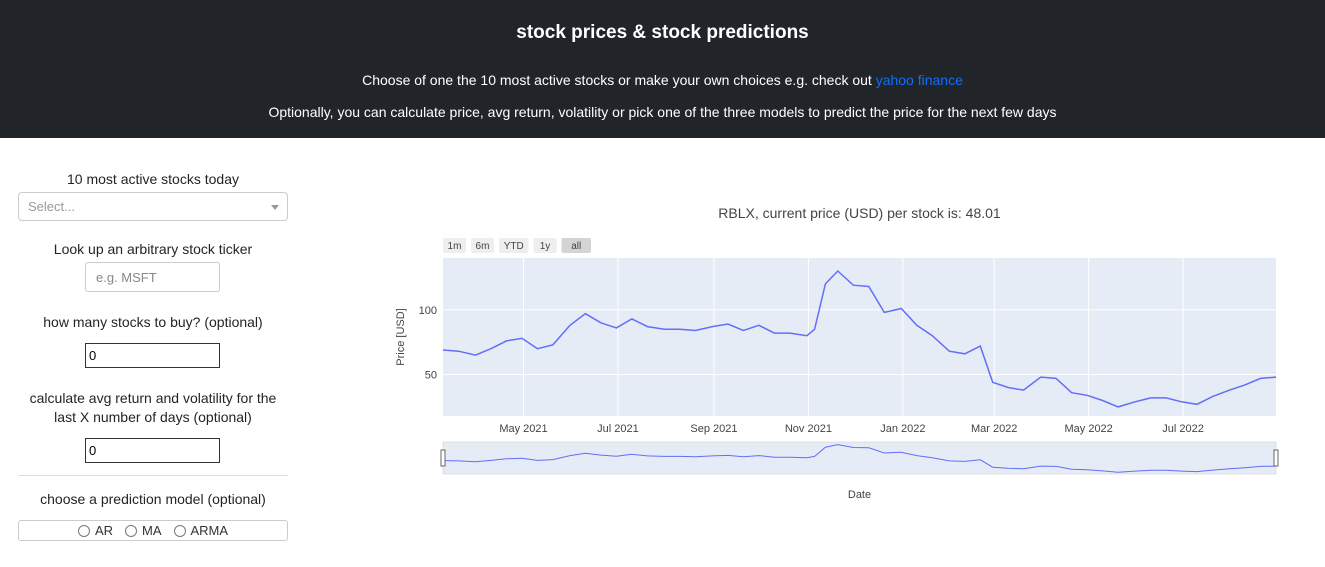 This screenshot has width=1325, height=567. What do you see at coordinates (994, 429) in the screenshot?
I see `x-tick-label: Mar 2022` at bounding box center [994, 429].